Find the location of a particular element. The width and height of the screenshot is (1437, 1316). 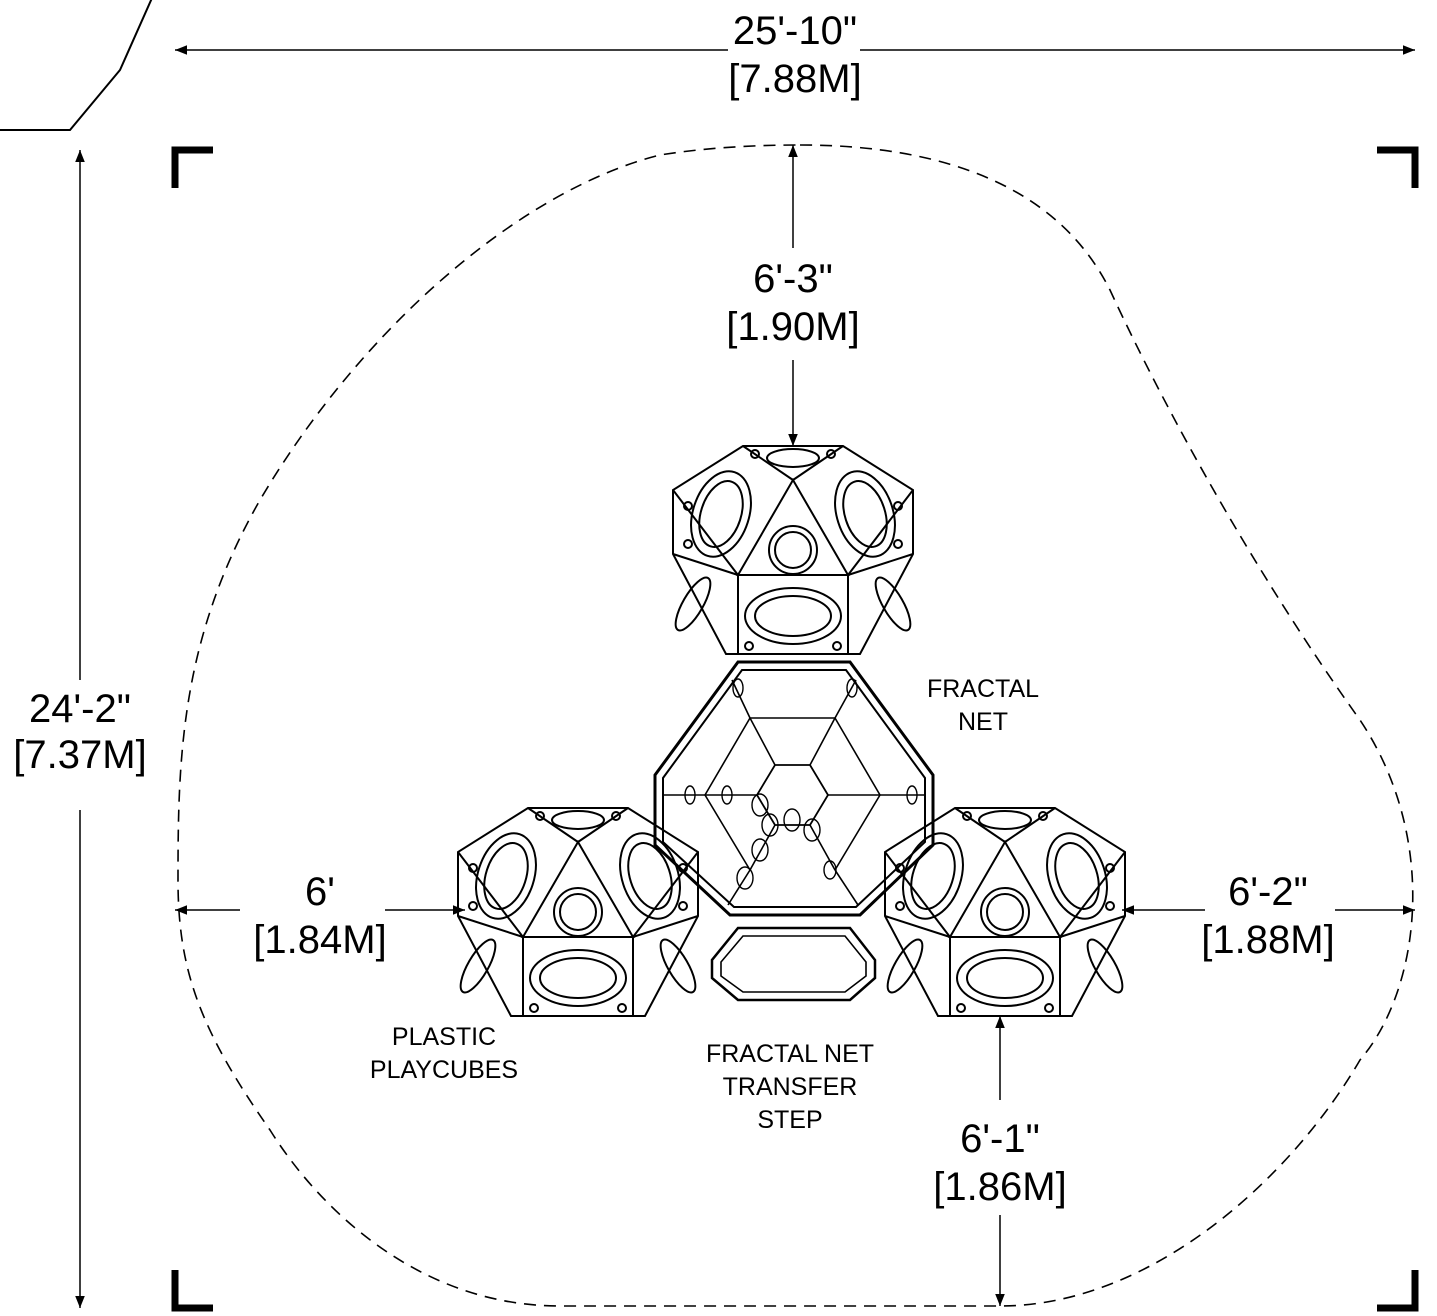

overall-width-metric: [7.88M] is located at coordinates (794, 79).